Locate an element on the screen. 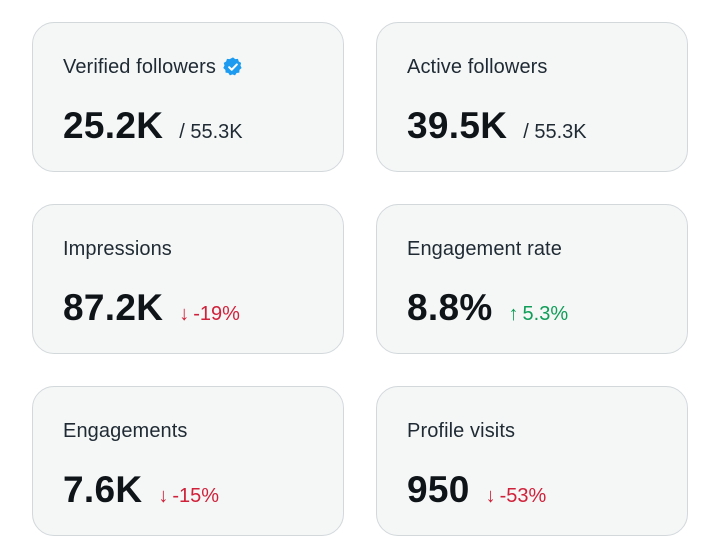 This screenshot has width=720, height=554. card-label-row: Profile visits is located at coordinates (461, 431).